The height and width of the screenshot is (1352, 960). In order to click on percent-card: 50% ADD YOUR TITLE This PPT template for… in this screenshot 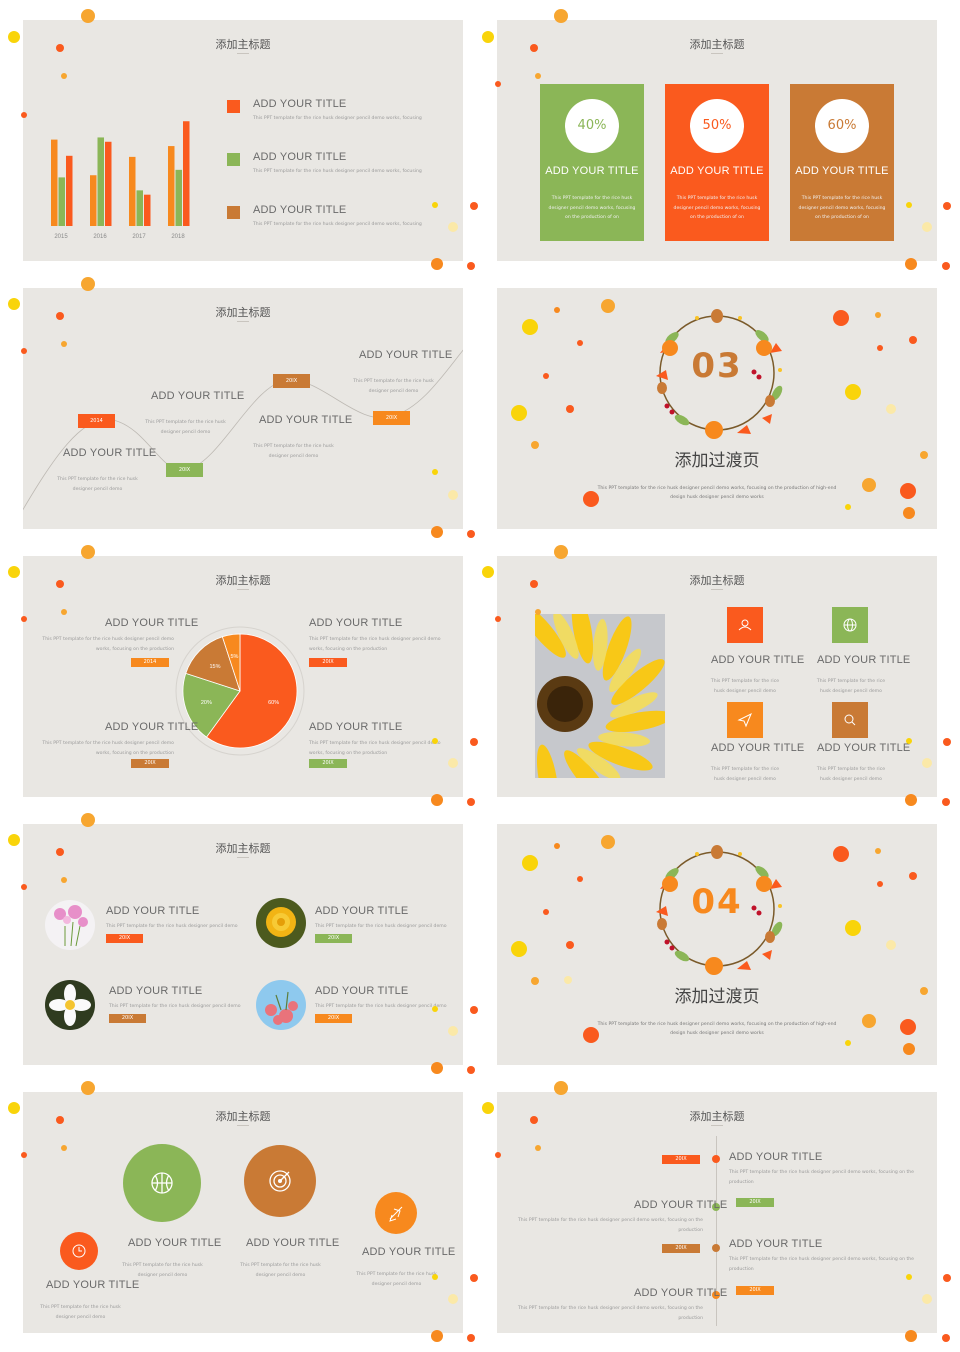, I will do `click(717, 162)`.